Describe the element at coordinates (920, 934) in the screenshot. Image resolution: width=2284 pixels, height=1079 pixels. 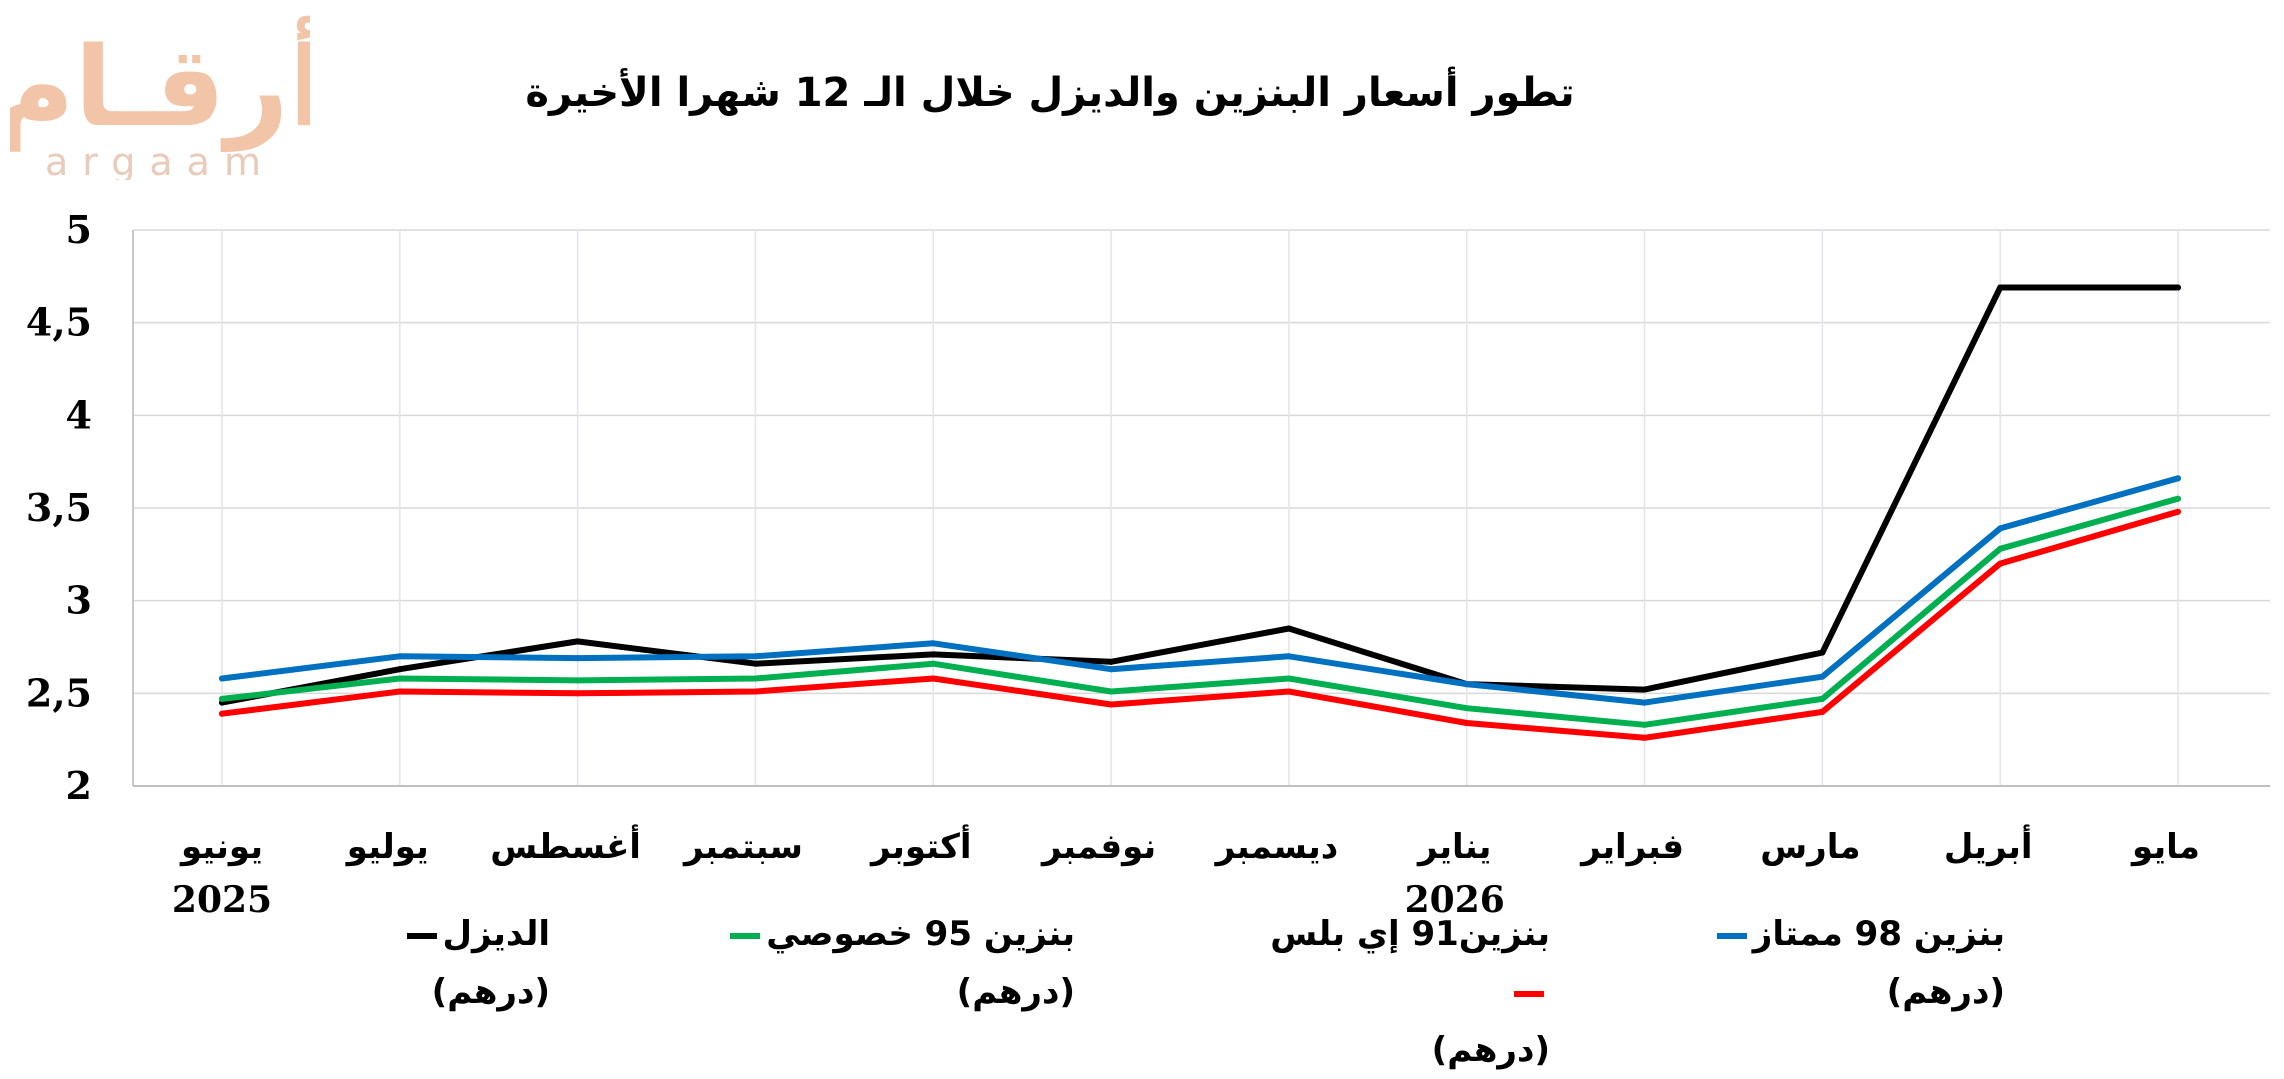
I see `legend-label: بنزين 95 خصوصي` at that location.